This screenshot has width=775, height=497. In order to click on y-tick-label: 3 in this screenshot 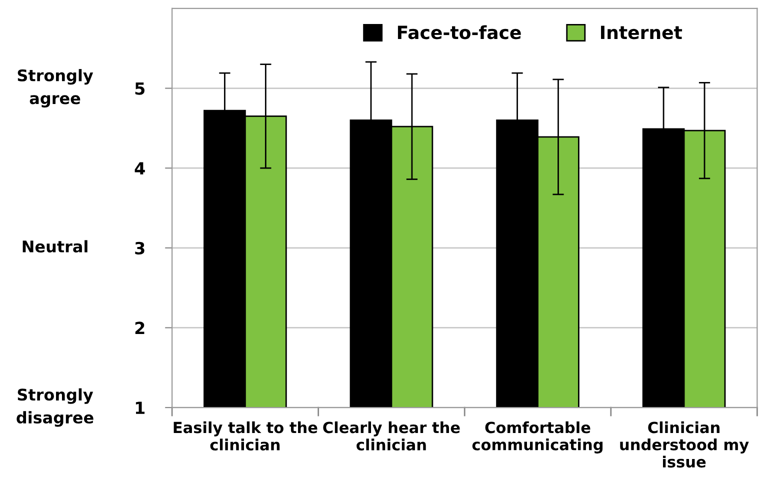, I will do `click(139, 248)`.